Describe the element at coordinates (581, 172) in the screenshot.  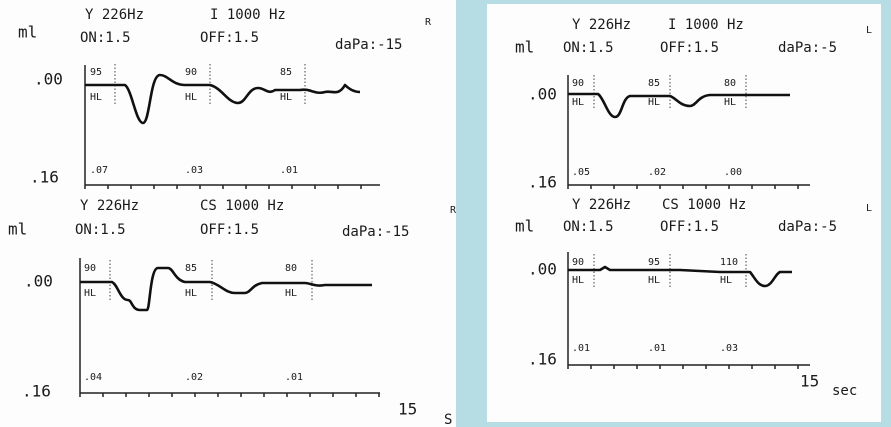
I see `decay-label: .05` at that location.